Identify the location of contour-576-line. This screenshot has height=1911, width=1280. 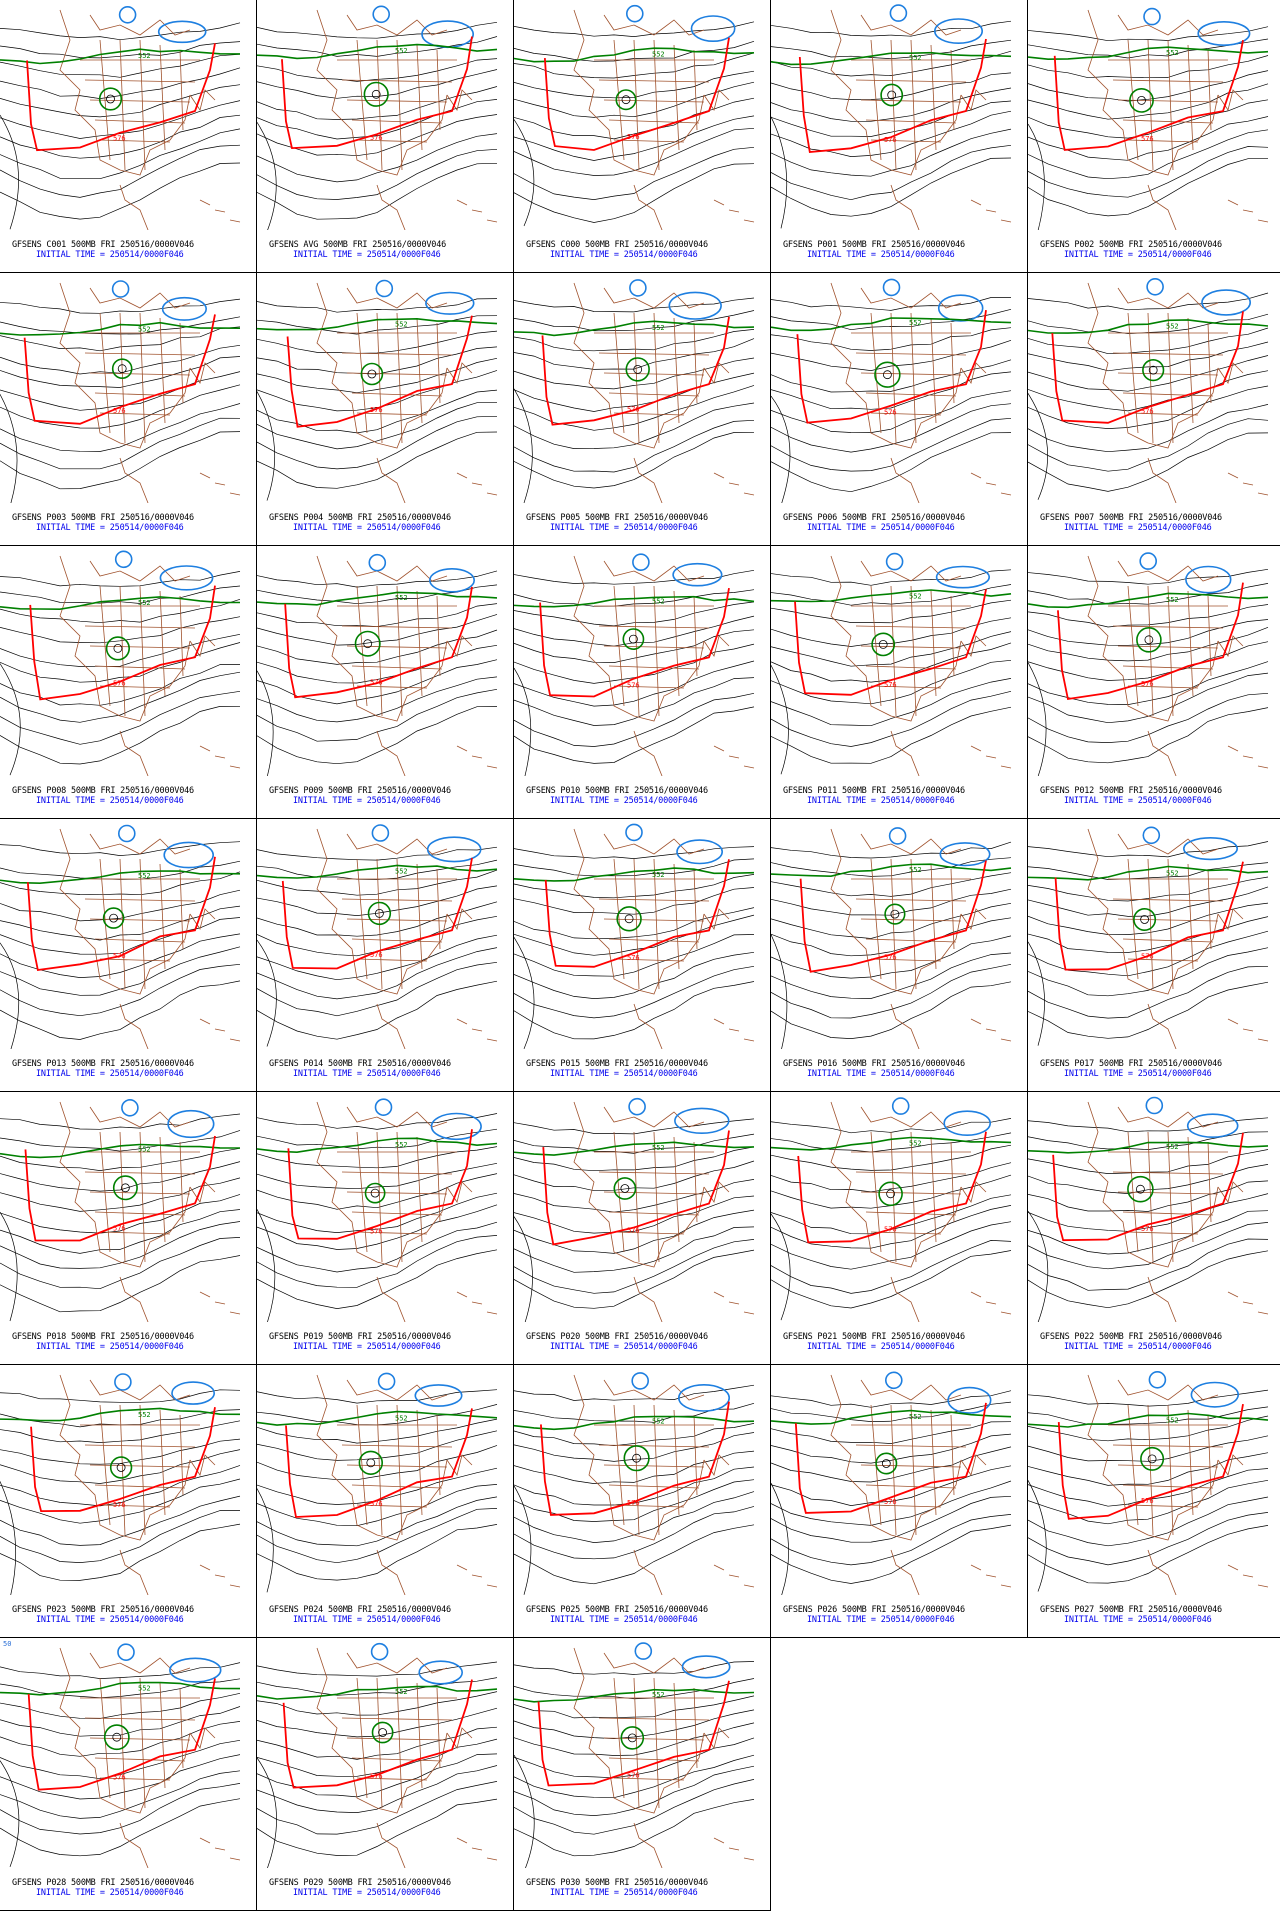
(635, 371).